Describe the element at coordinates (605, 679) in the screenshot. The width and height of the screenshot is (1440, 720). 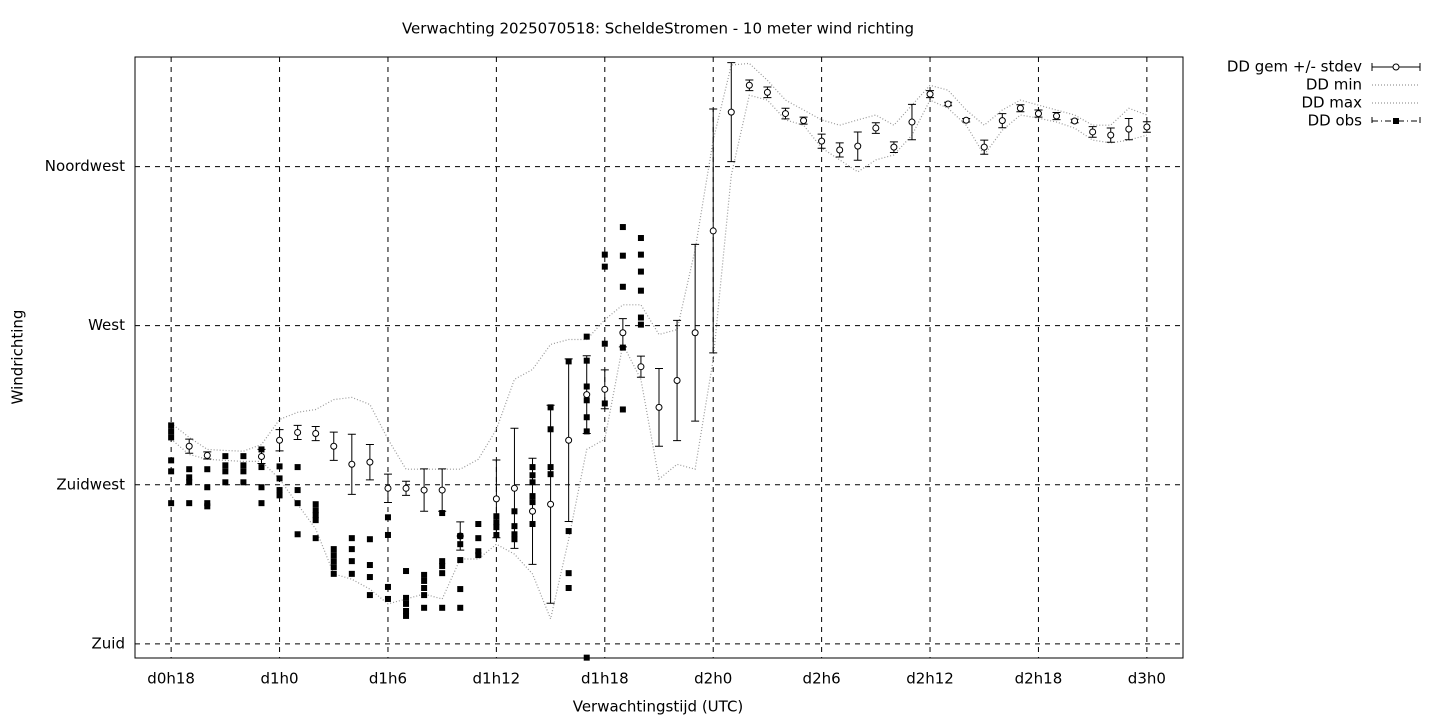
I see `x-tick-label: d1h18` at that location.